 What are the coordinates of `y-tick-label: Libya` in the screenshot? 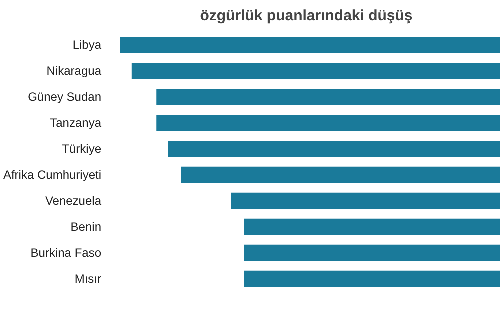 It's located at (87, 45).